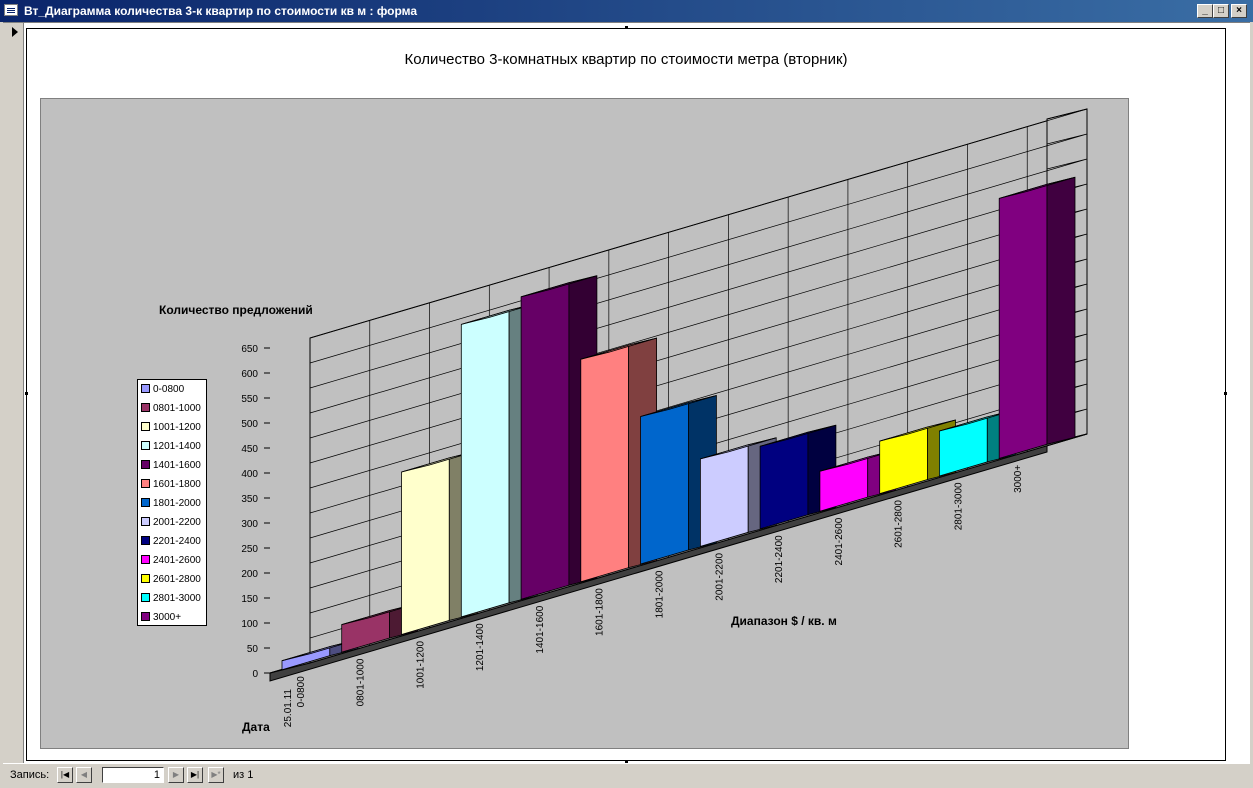 This screenshot has height=788, width=1253. Describe the element at coordinates (177, 503) in the screenshot. I see `legend-label: 1801-2000` at that location.